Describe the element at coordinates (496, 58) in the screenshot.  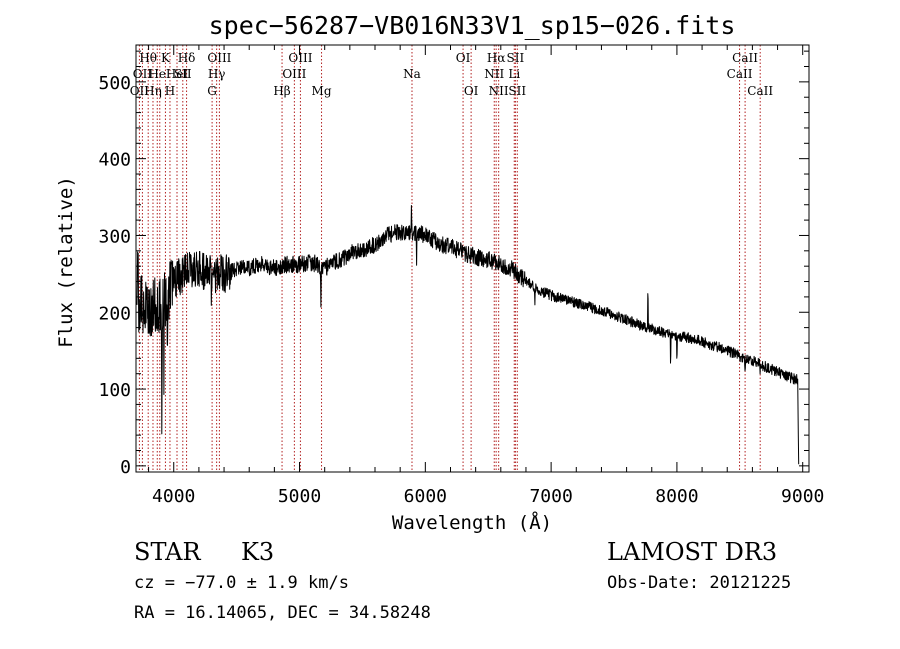
I see `spectral-line-label: Hα` at that location.